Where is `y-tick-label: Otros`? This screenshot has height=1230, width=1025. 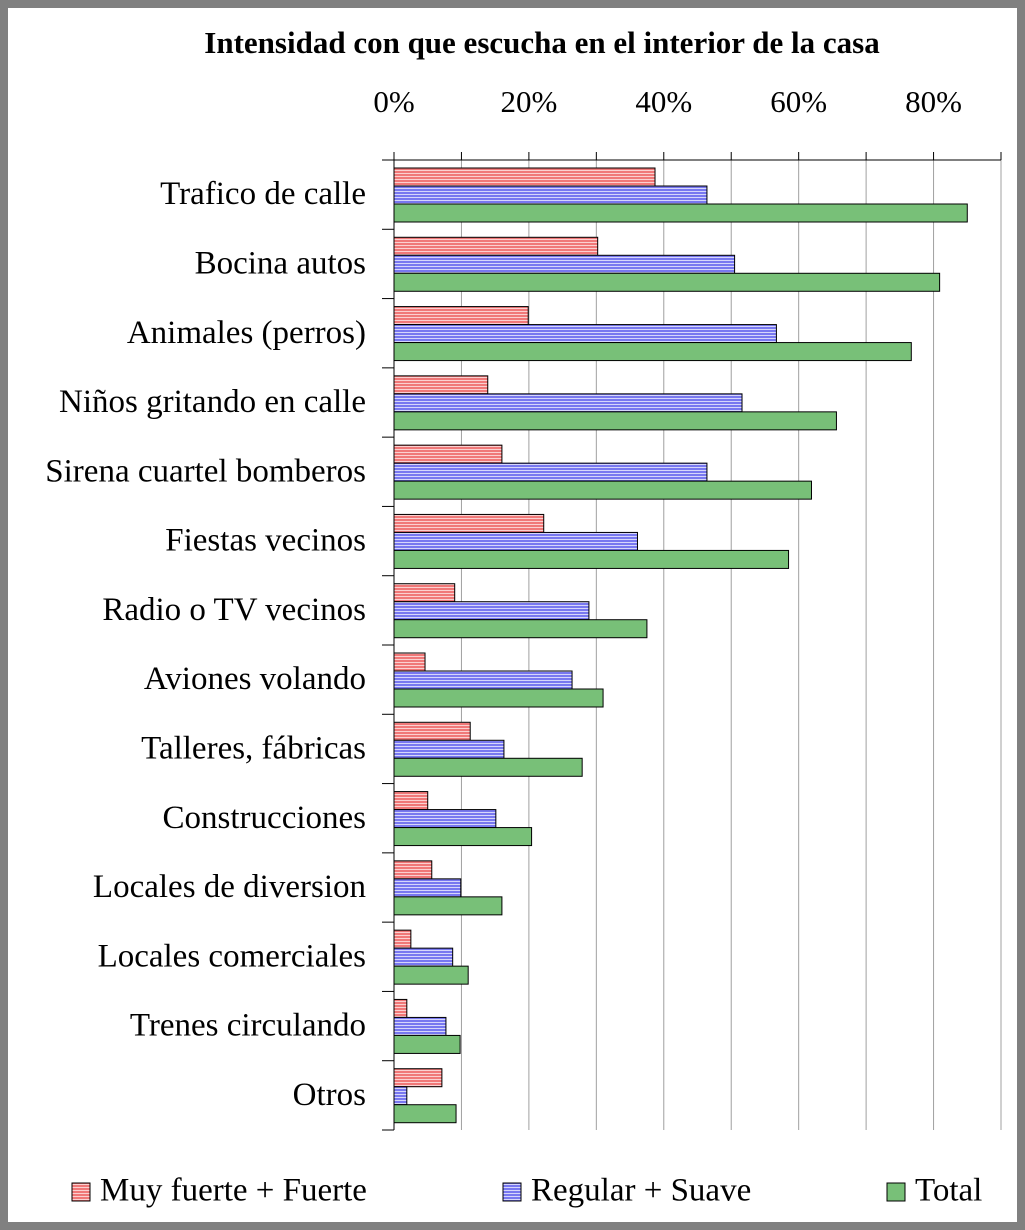
y-tick-label: Otros is located at coordinates (329, 1095).